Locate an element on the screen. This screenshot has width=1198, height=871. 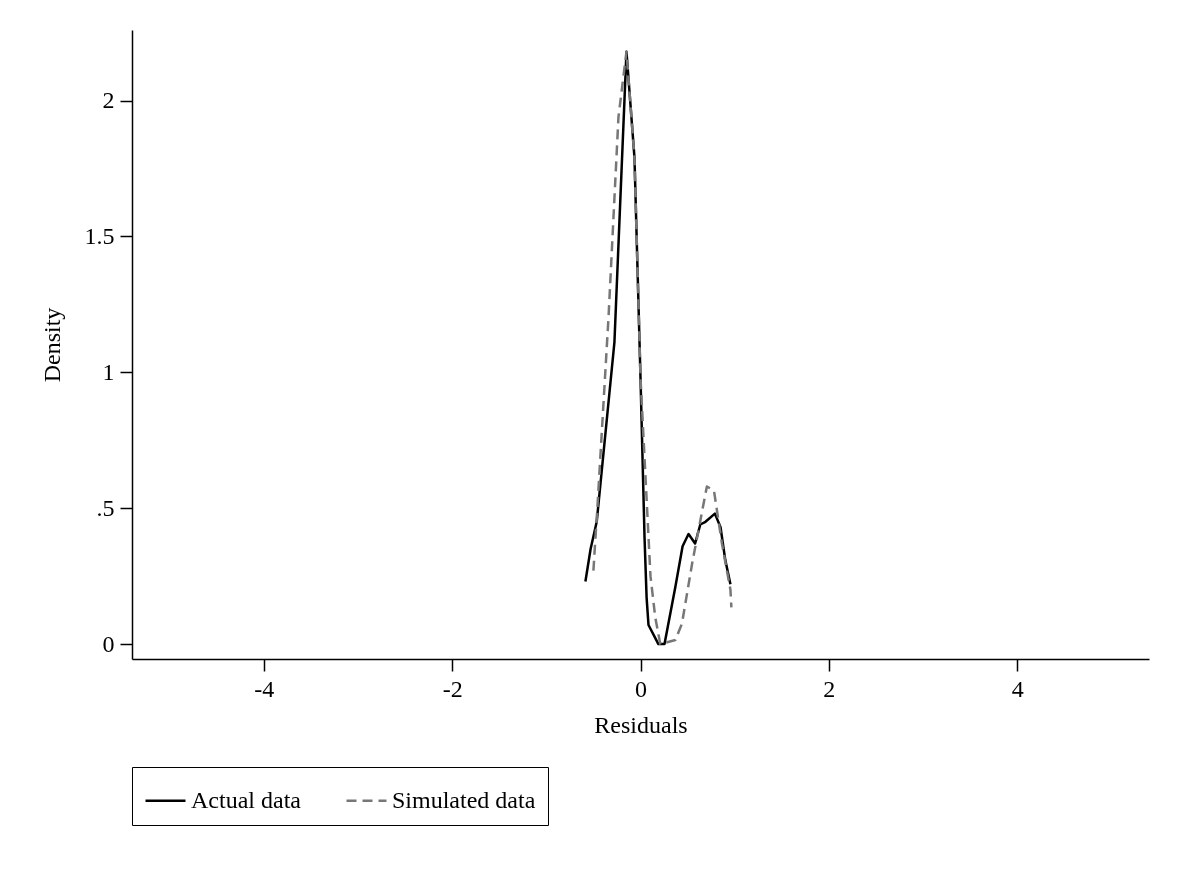
y-tick-label: 1.5 is located at coordinates (99, 236).